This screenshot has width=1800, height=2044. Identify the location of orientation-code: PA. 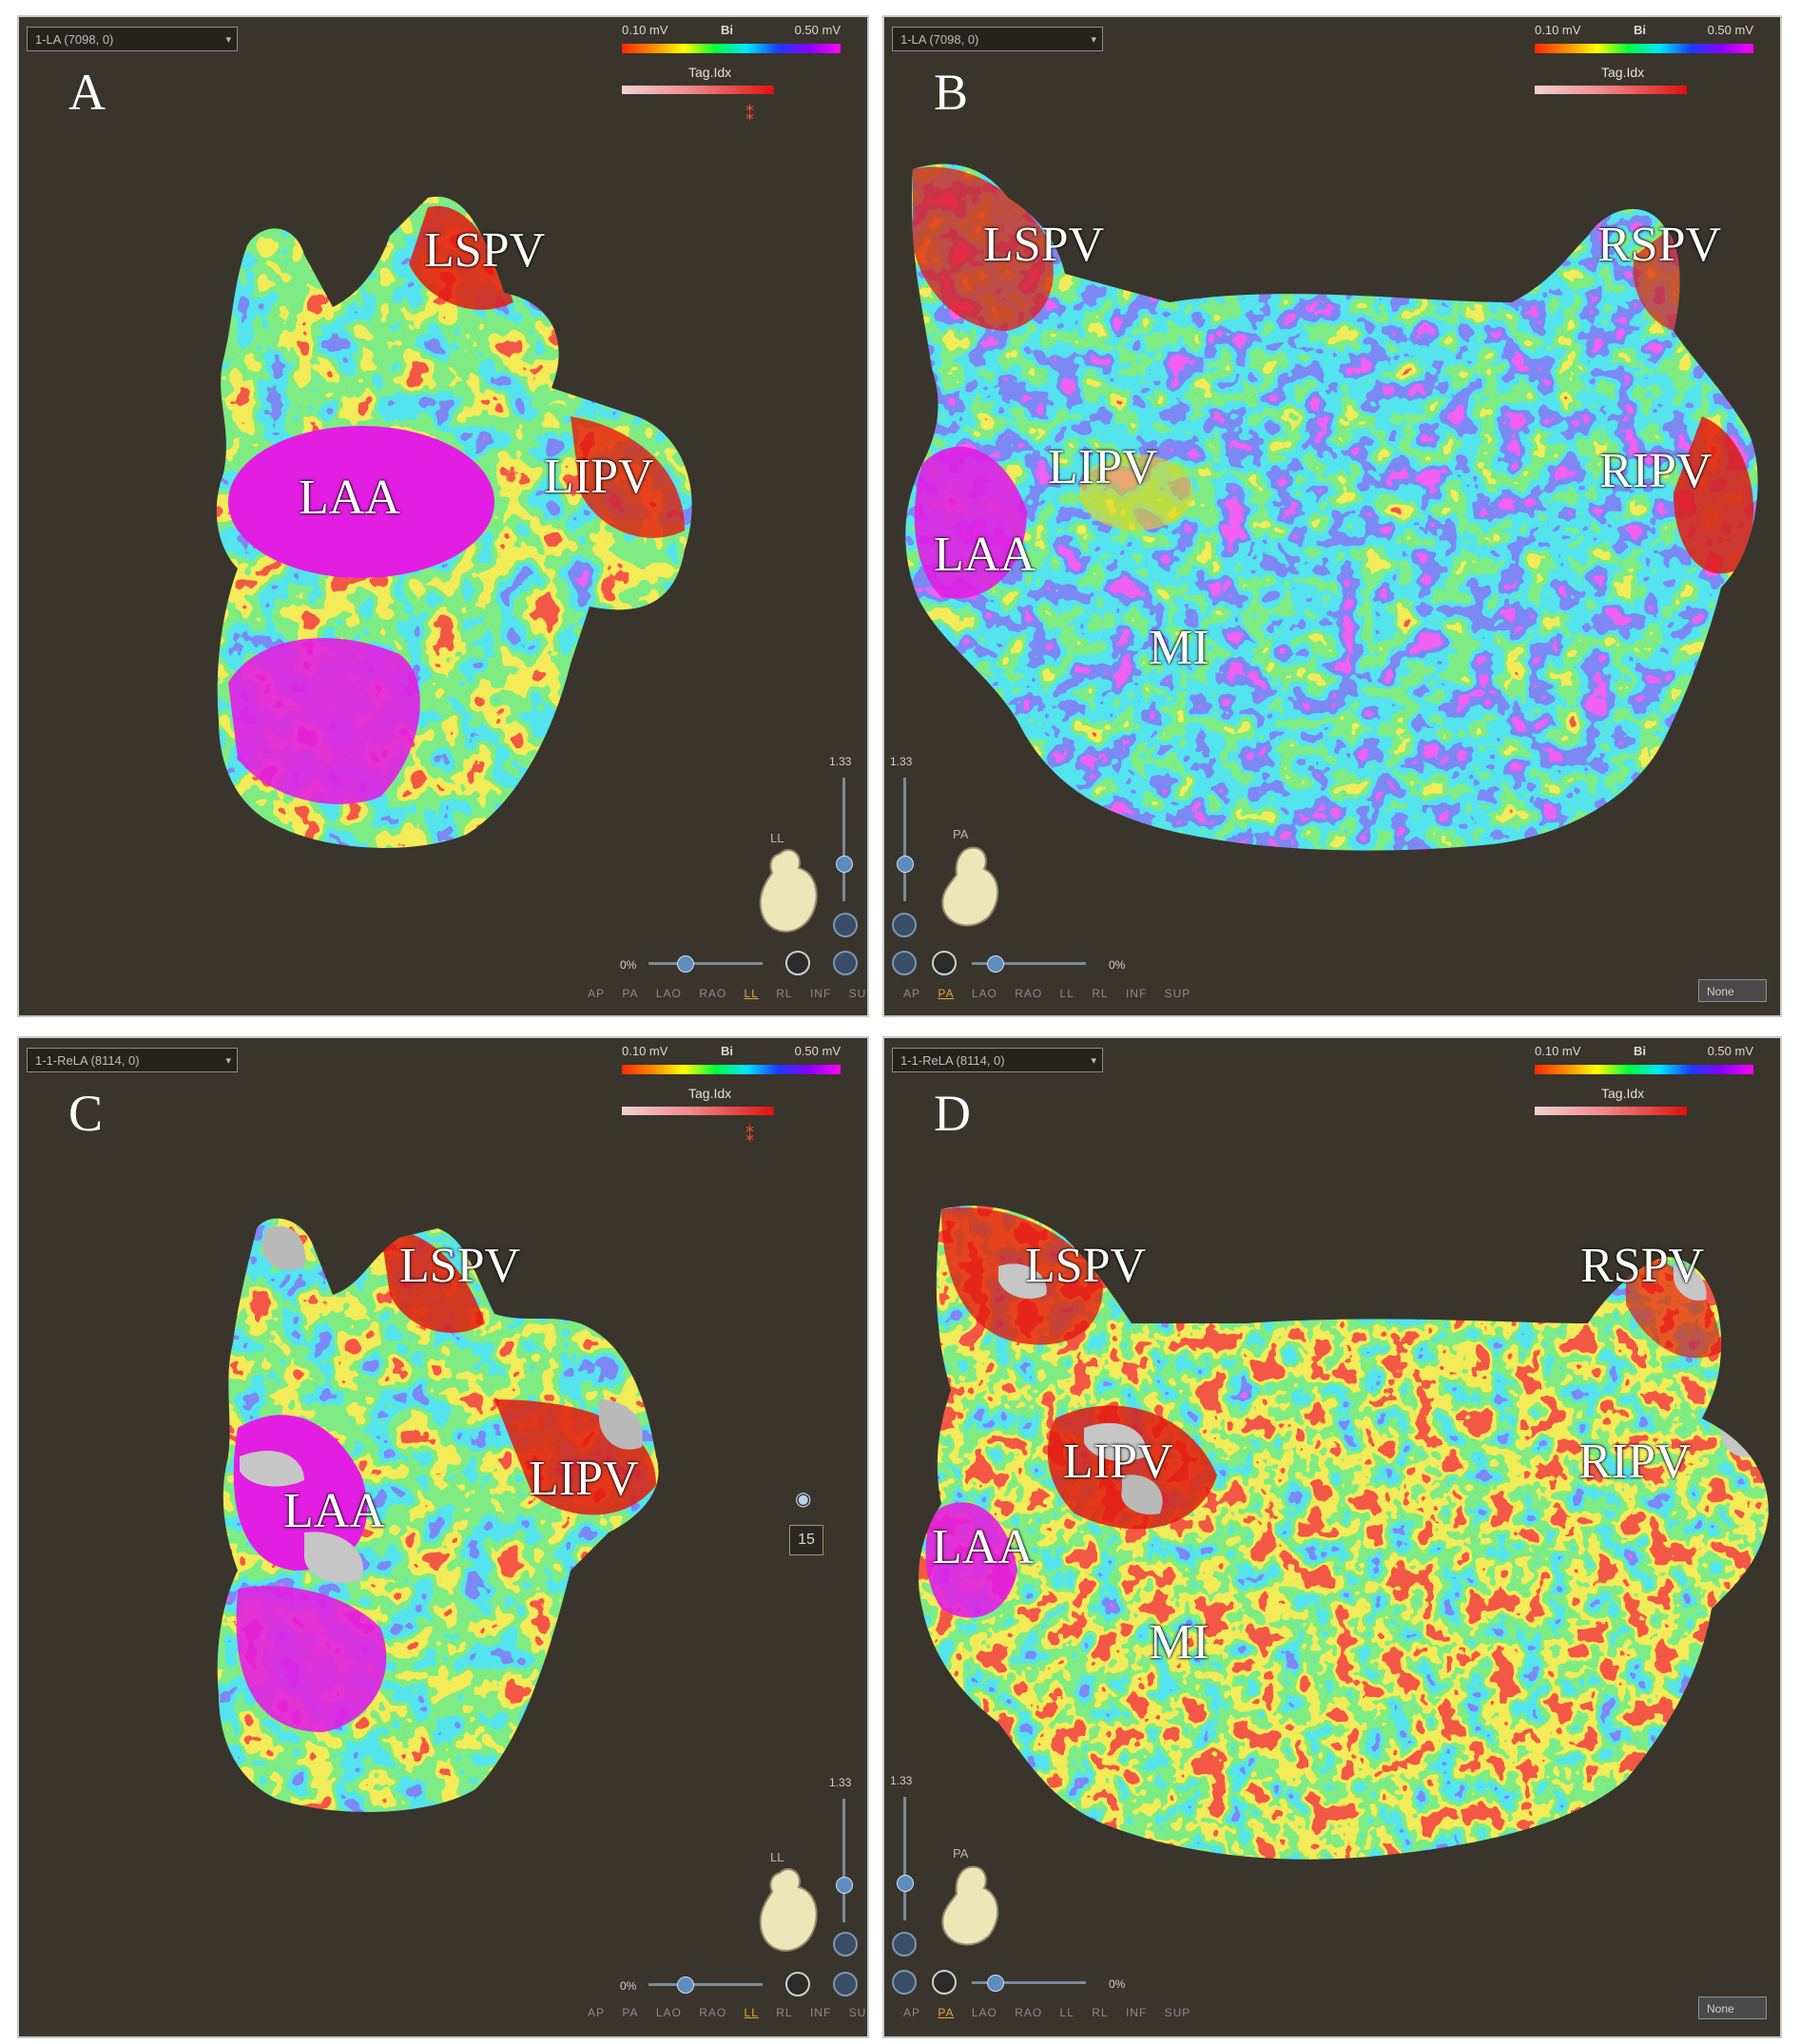
(961, 1853).